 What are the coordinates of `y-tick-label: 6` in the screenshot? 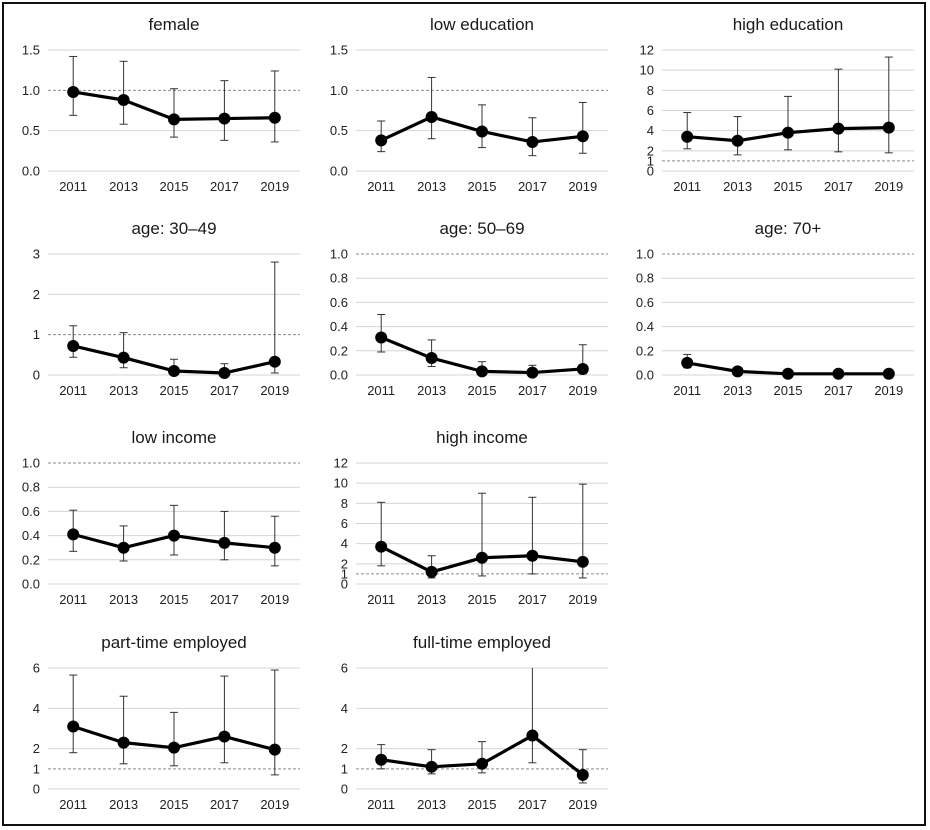 It's located at (650, 110).